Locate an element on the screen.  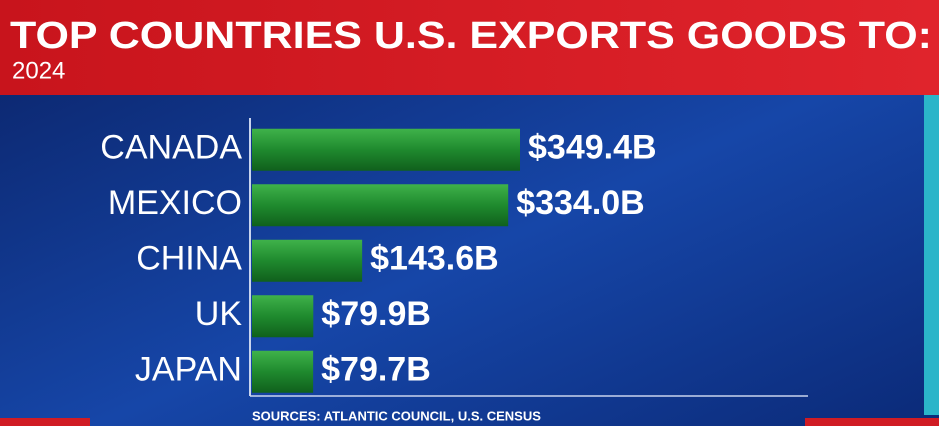
chart-subtitle: 2024 is located at coordinates (38, 70).